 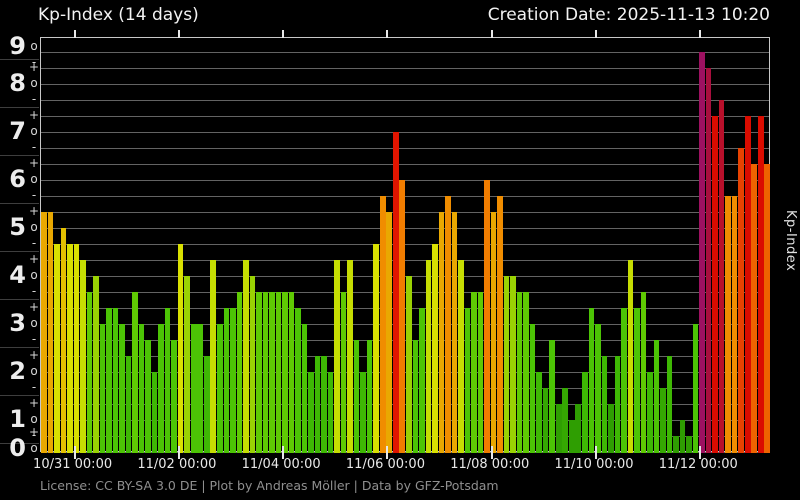 I want to click on x-tick-label: 10/31 00:00, so click(x=73, y=464).